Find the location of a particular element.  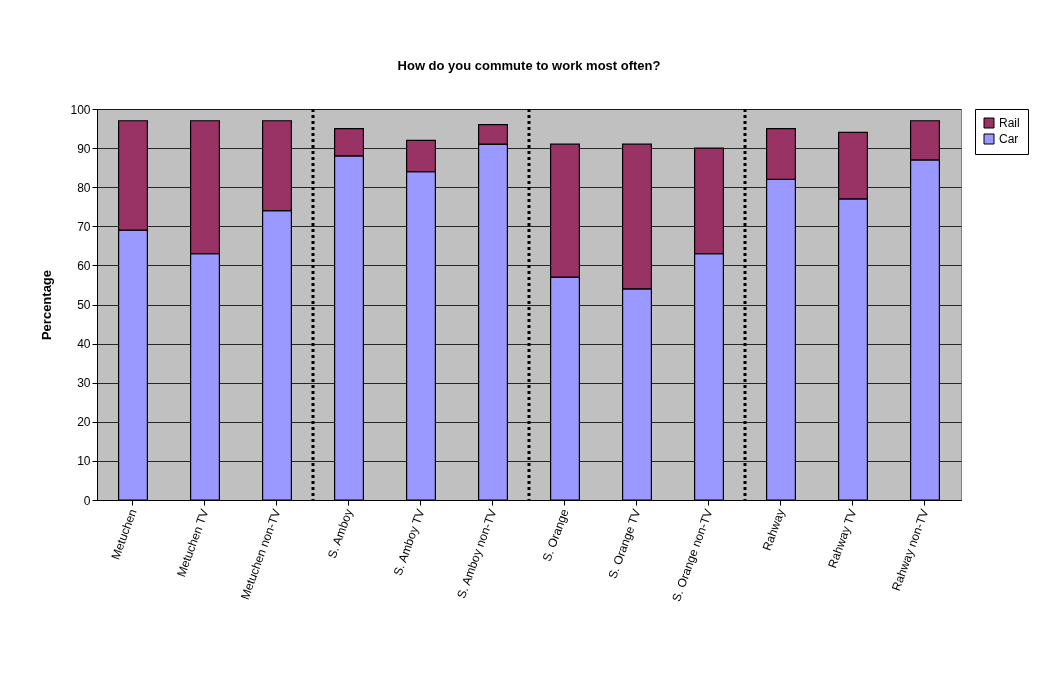

legend-label: Rail is located at coordinates (1009, 123).